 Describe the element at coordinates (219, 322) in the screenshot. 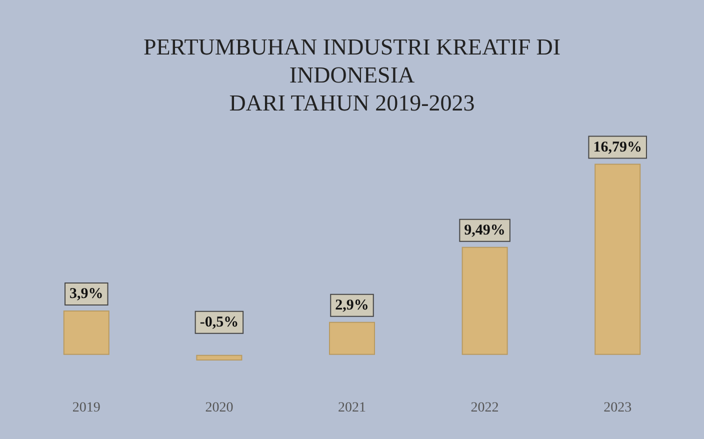

I see `data-label: -0,5%` at that location.